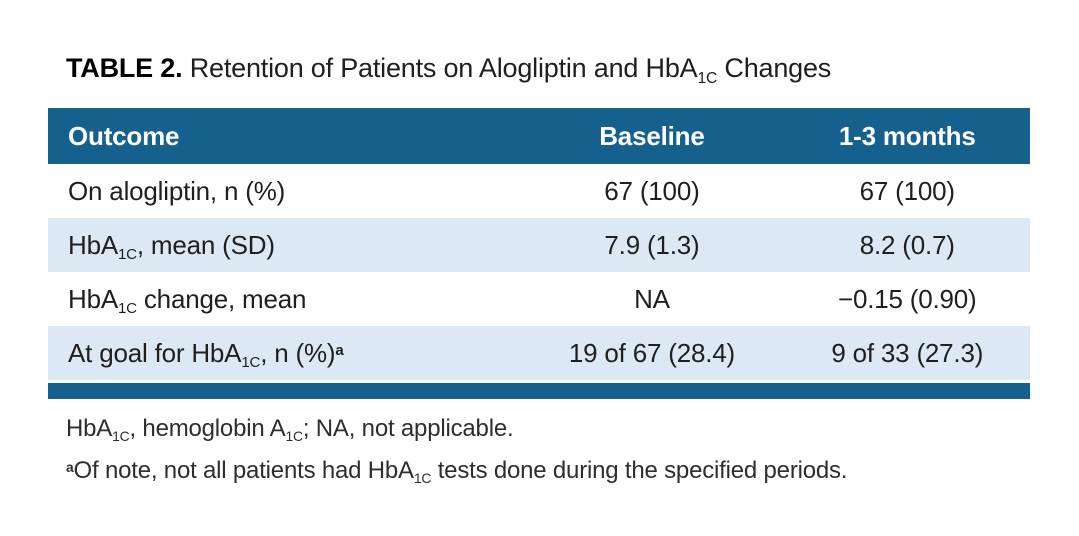 This screenshot has width=1079, height=536. Describe the element at coordinates (539, 391) in the screenshot. I see `table-bottom-rule` at that location.